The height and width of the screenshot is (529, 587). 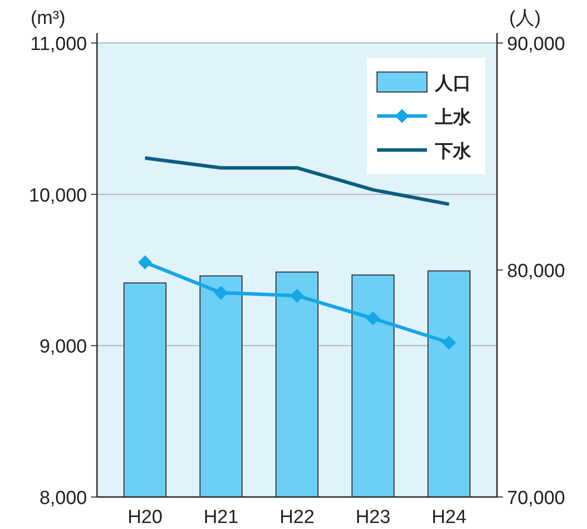 What do you see at coordinates (48, 18) in the screenshot?
I see `y-axis-title: (m³)` at bounding box center [48, 18].